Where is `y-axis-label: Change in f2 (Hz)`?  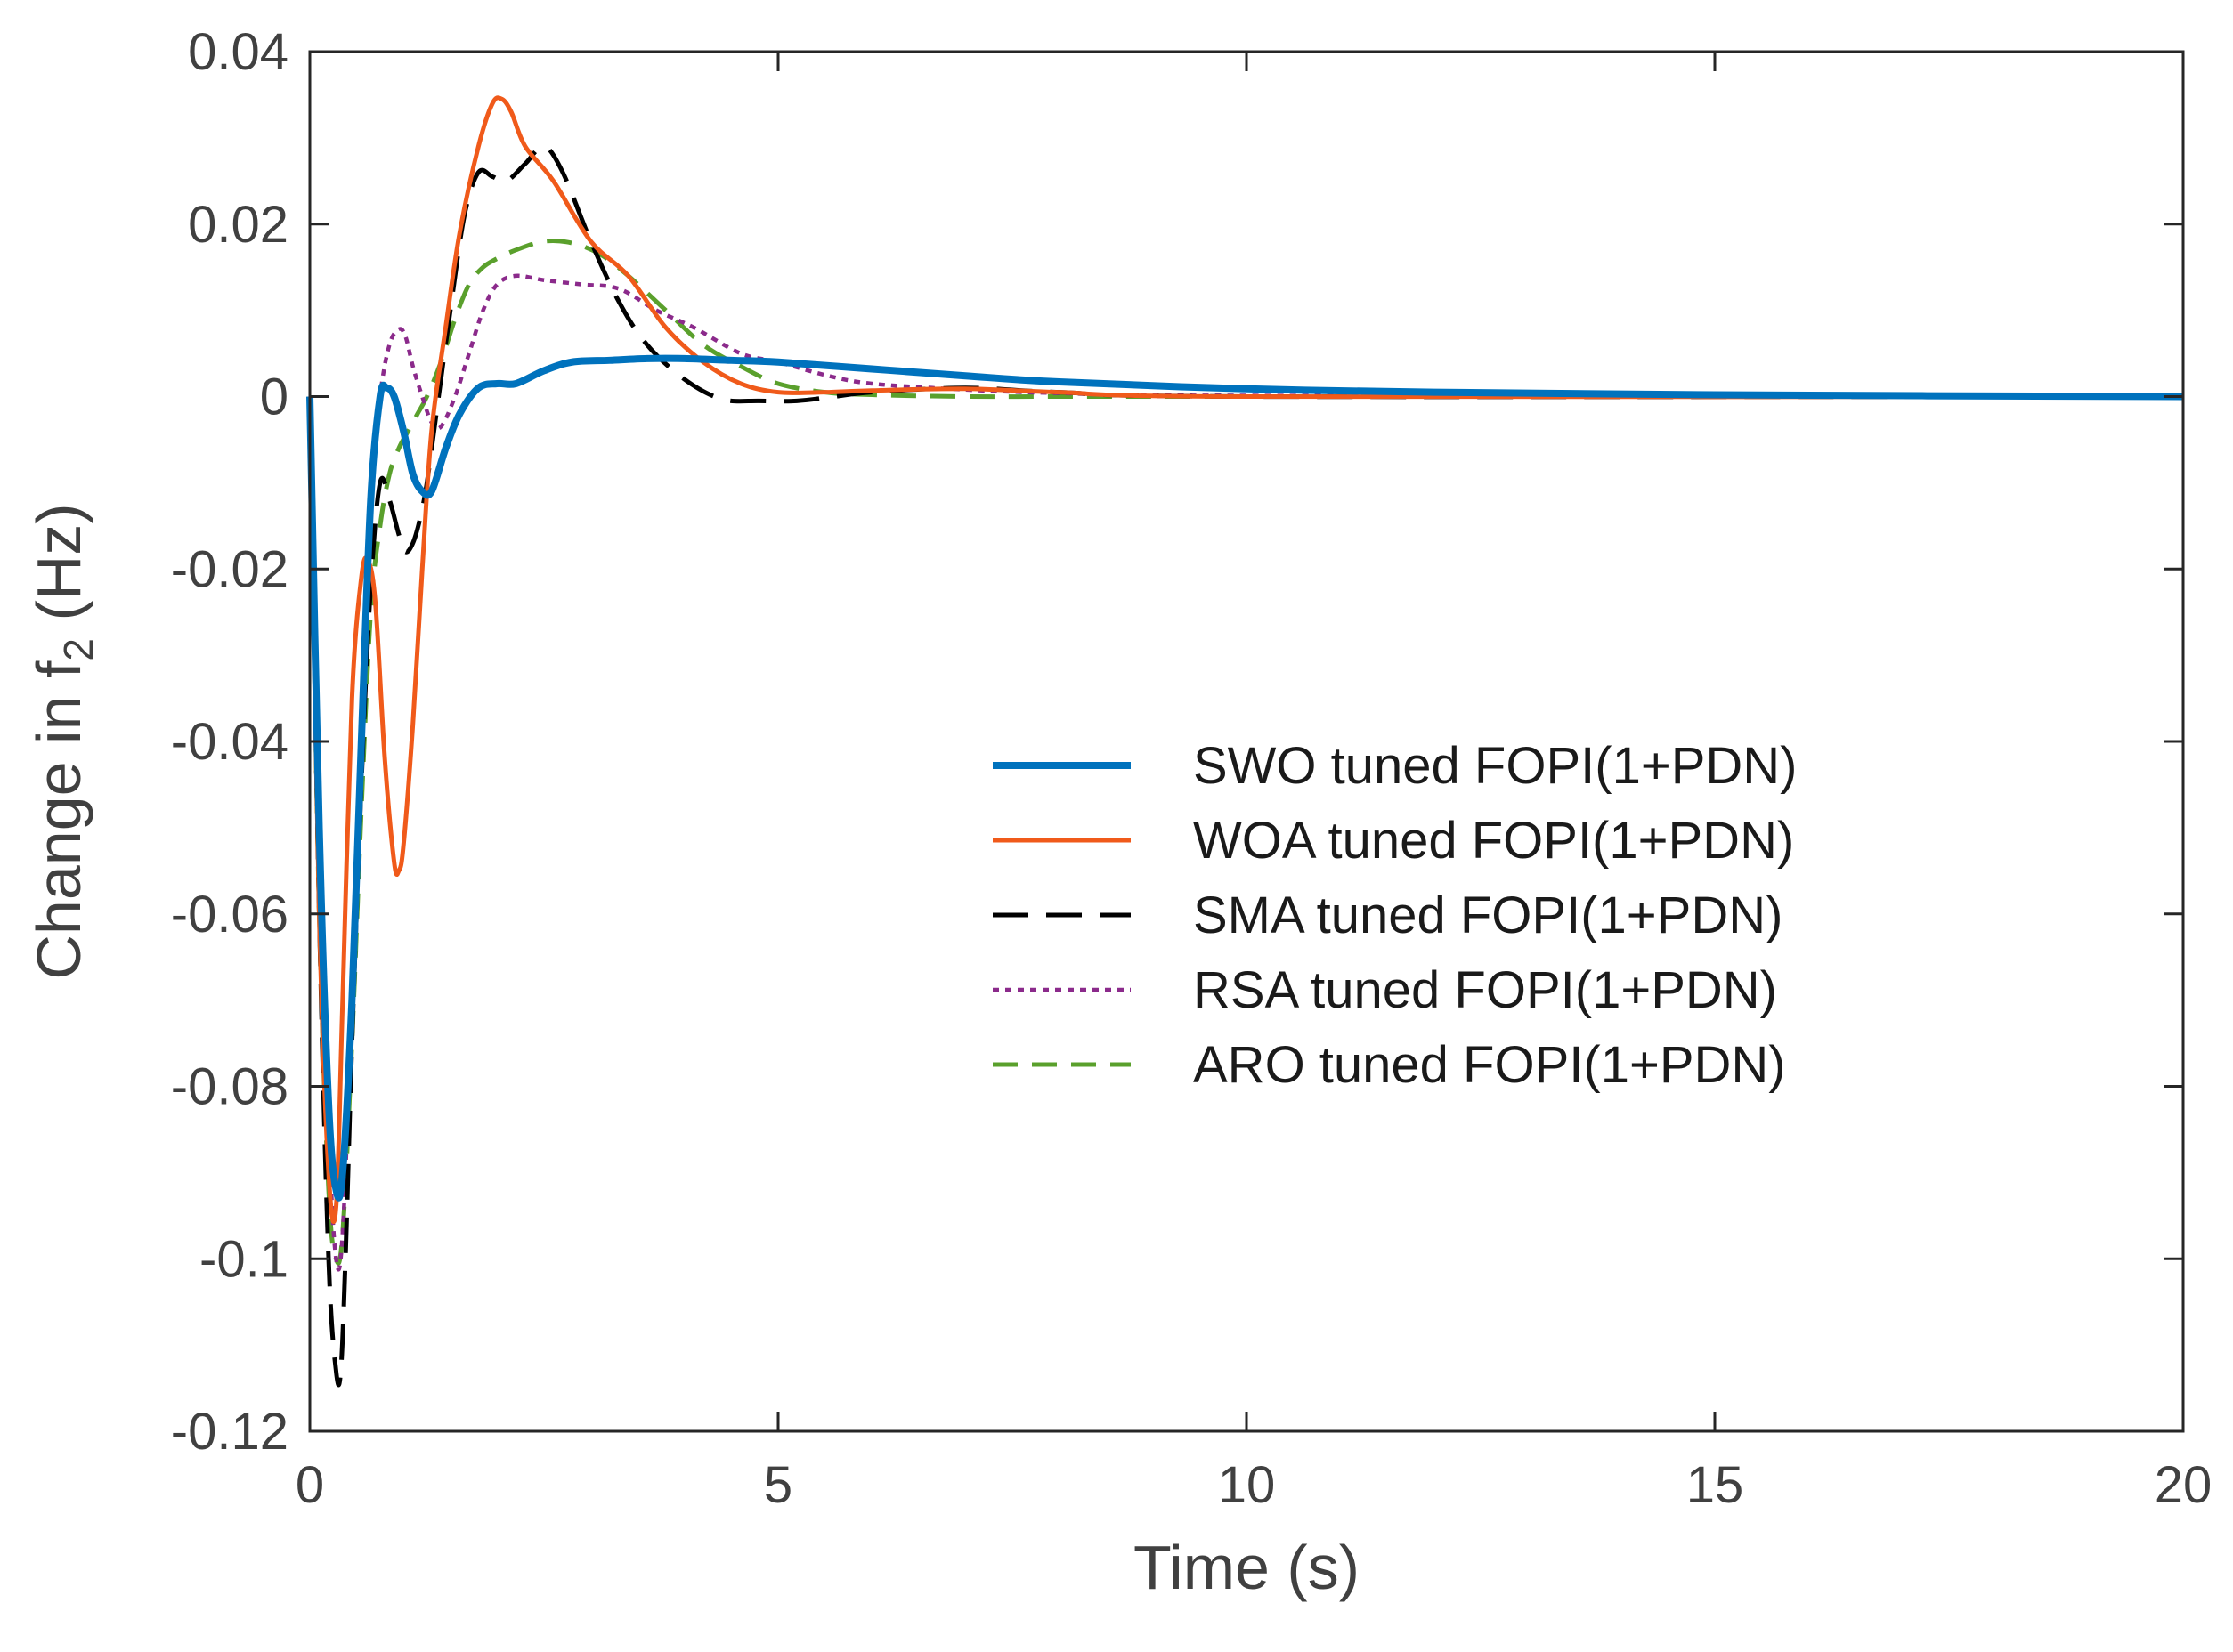
y-axis-label: Change in f2 (Hz) is located at coordinates (63, 741).